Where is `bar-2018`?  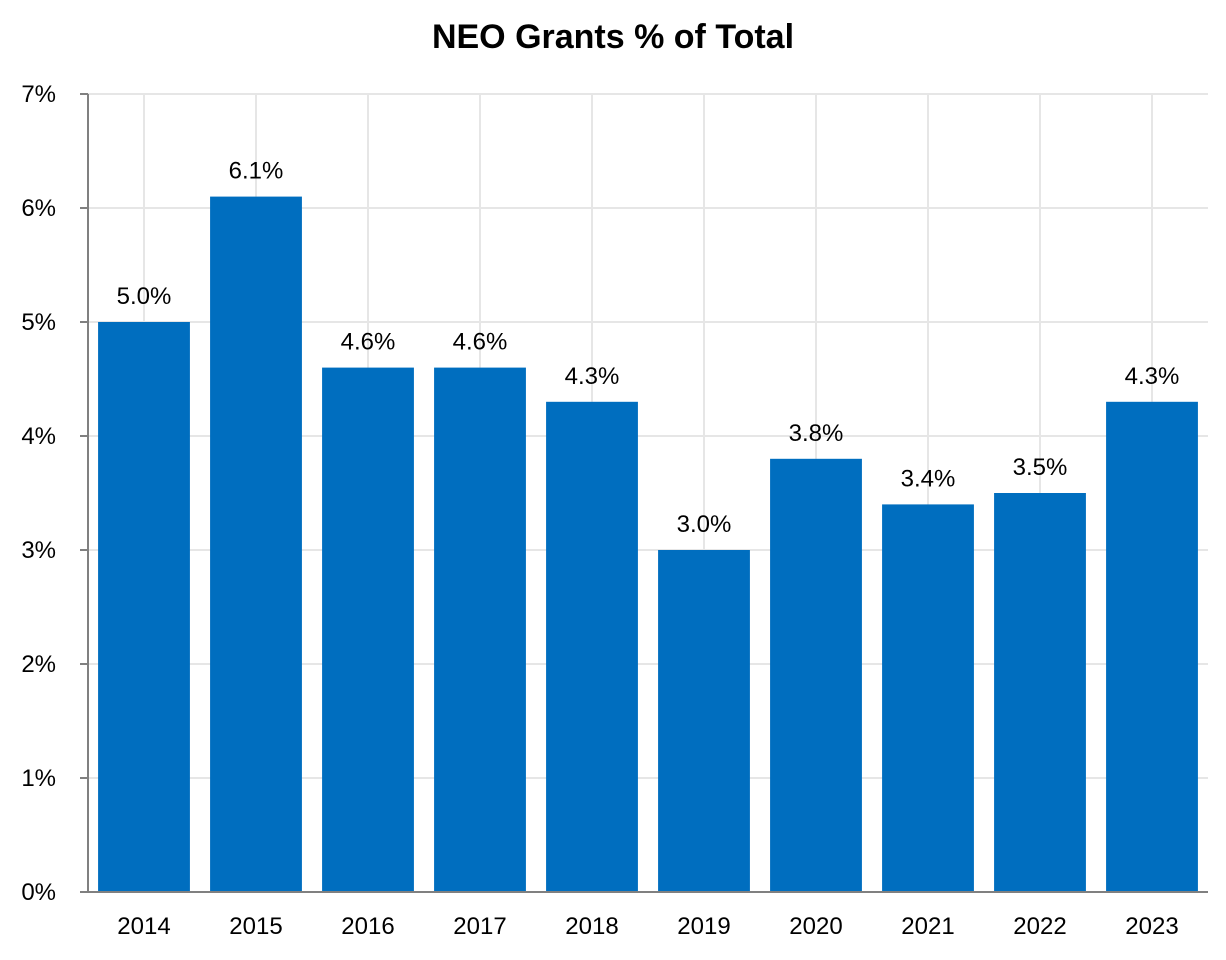 bar-2018 is located at coordinates (592, 646).